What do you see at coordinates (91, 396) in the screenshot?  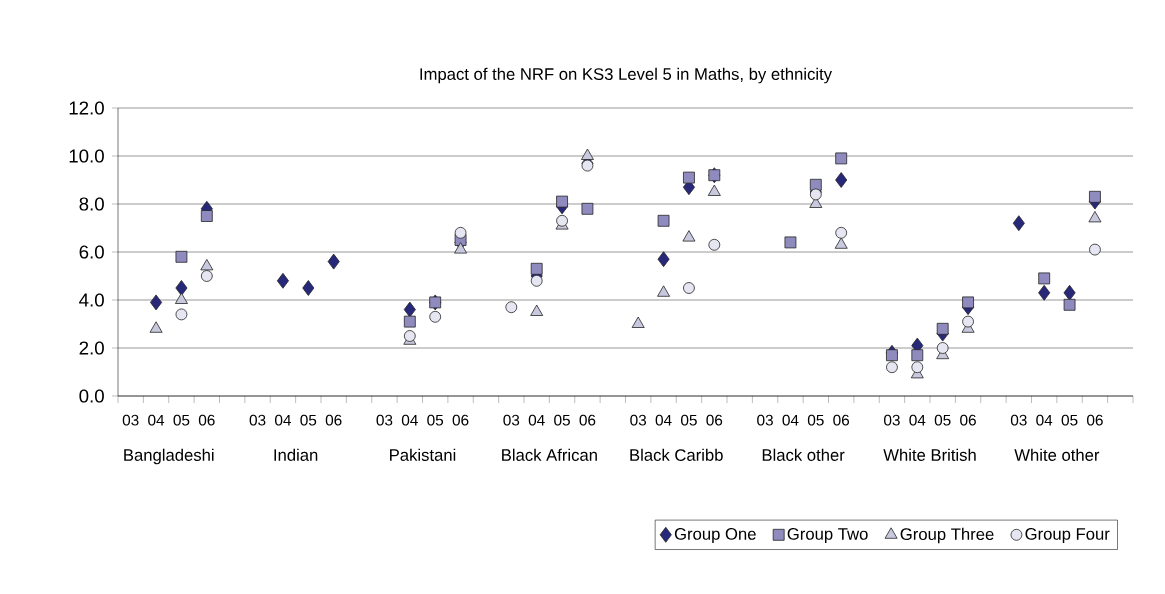 I see `y-tick-label: 0.0` at bounding box center [91, 396].